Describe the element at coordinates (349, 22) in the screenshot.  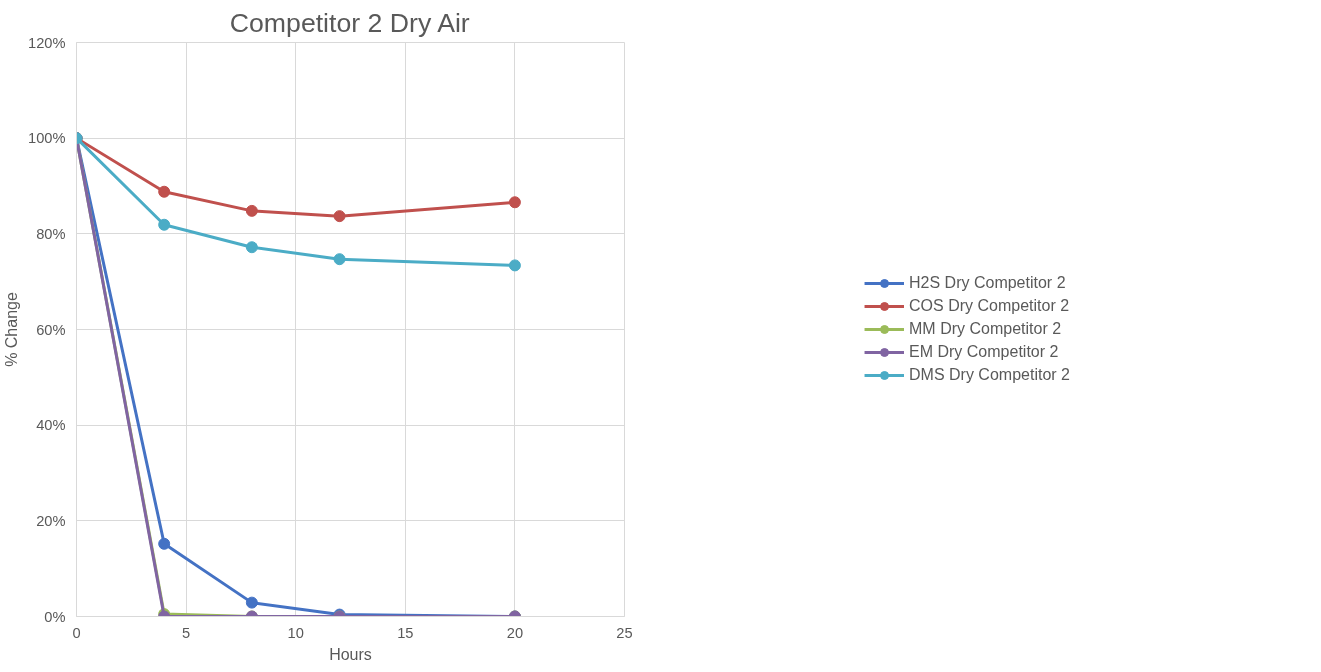
I see `chart-title: Competitor 2 Dry Air` at that location.